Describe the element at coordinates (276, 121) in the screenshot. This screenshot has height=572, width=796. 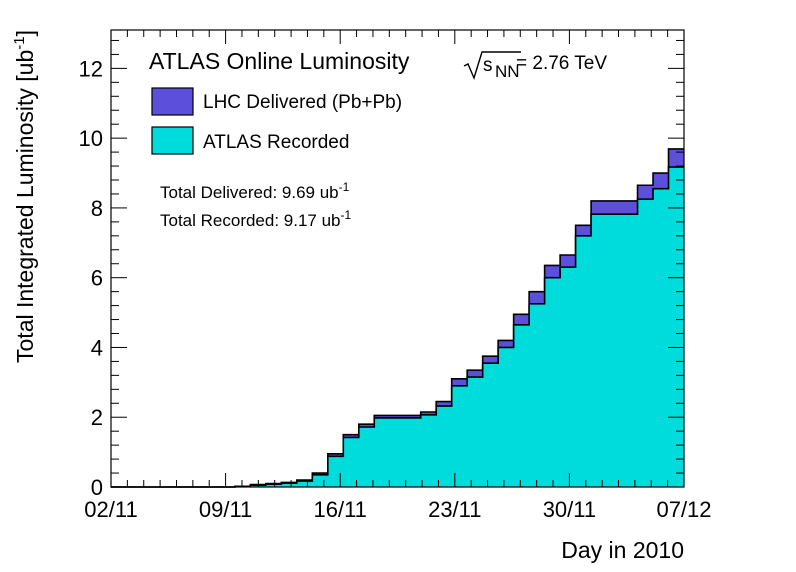
I see `legend: LHC Delivered (Pb+Pb) ATLAS Recorded` at that location.